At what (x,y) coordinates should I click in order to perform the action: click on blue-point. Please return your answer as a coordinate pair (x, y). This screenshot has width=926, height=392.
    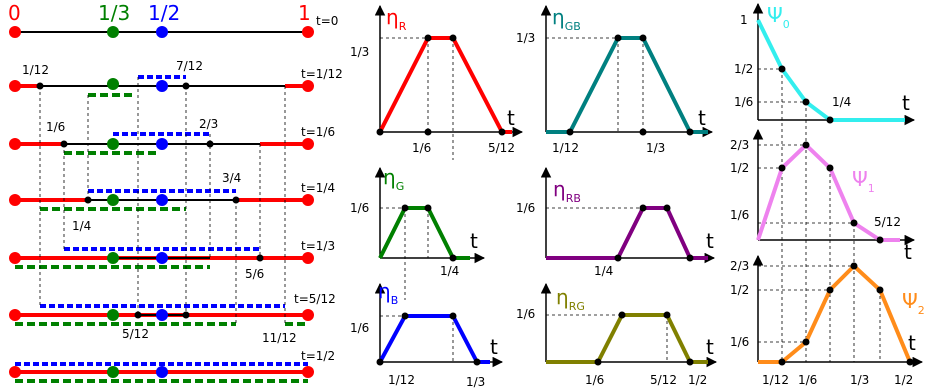
    Looking at the image, I should click on (162, 32).